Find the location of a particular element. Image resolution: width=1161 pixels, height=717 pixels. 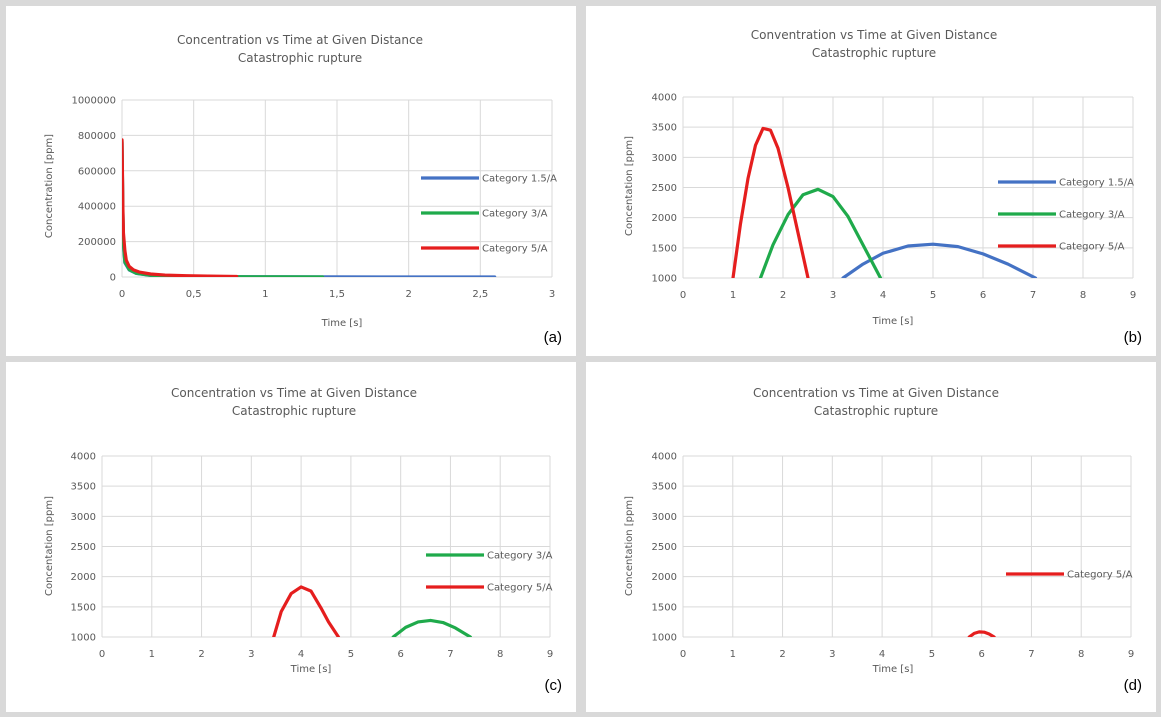

chart-c-ytick-4: 3000 is located at coordinates (83, 517).